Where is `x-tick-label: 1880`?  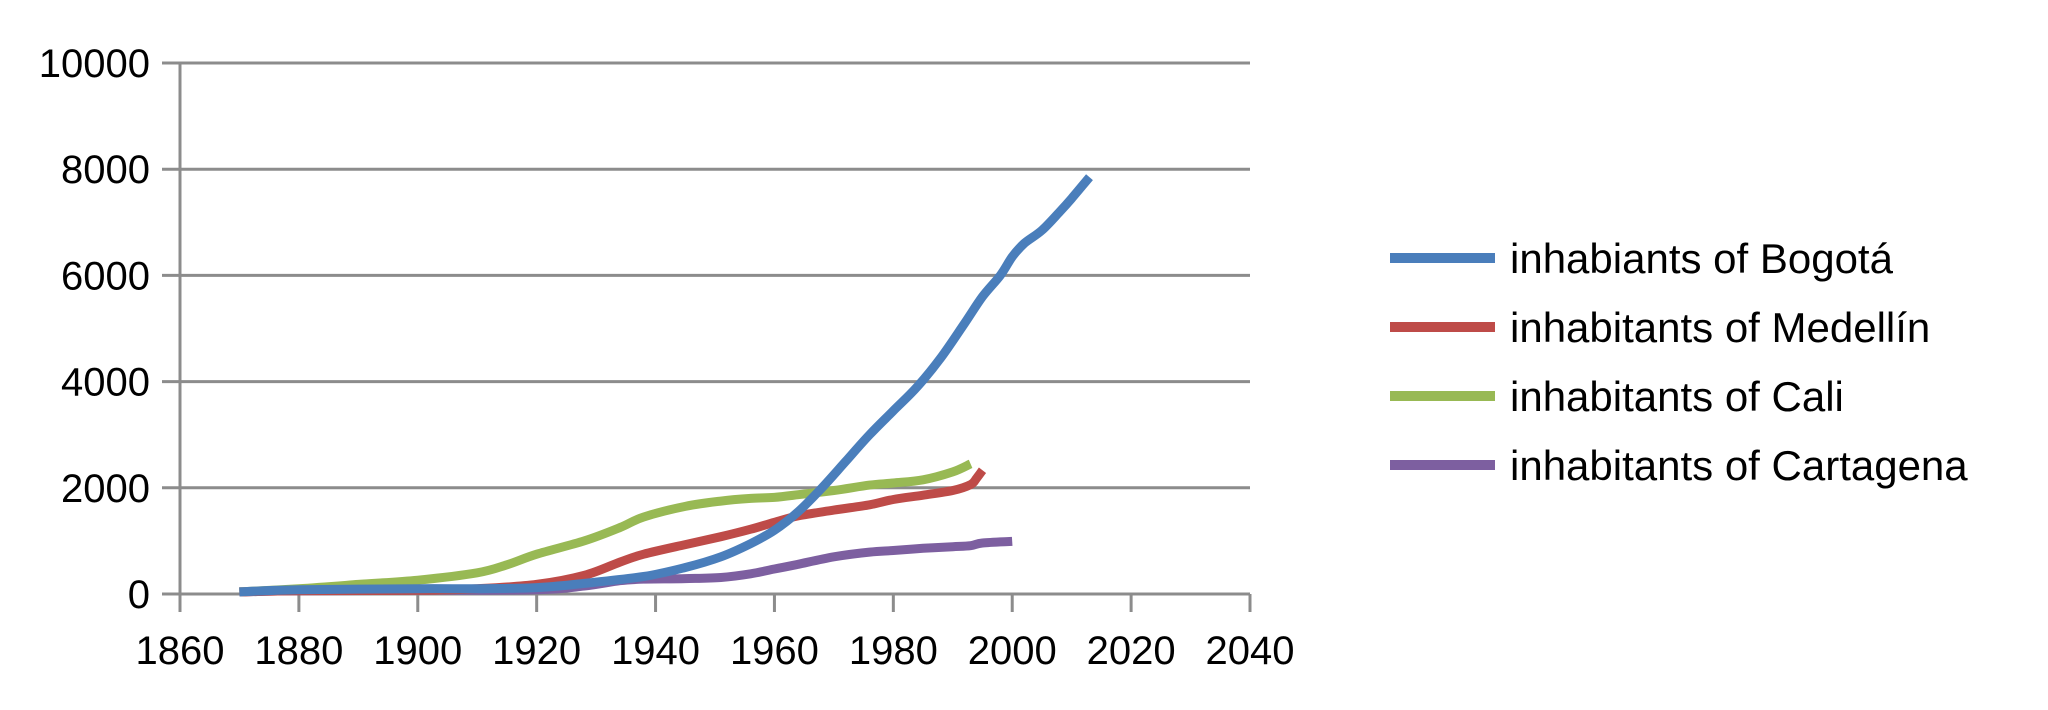 x-tick-label: 1880 is located at coordinates (298, 651).